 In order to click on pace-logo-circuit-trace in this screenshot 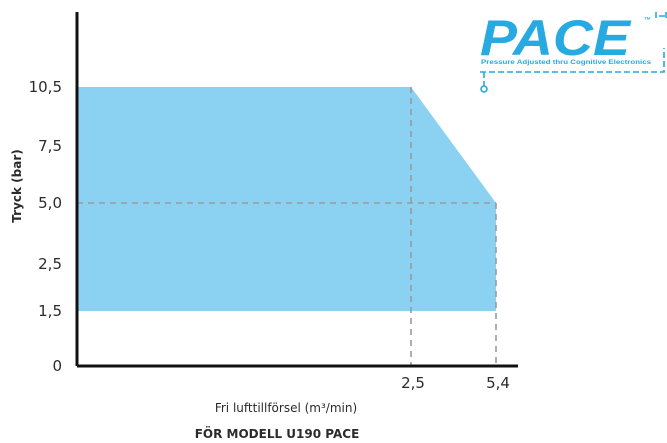, I will do `click(573, 49)`.